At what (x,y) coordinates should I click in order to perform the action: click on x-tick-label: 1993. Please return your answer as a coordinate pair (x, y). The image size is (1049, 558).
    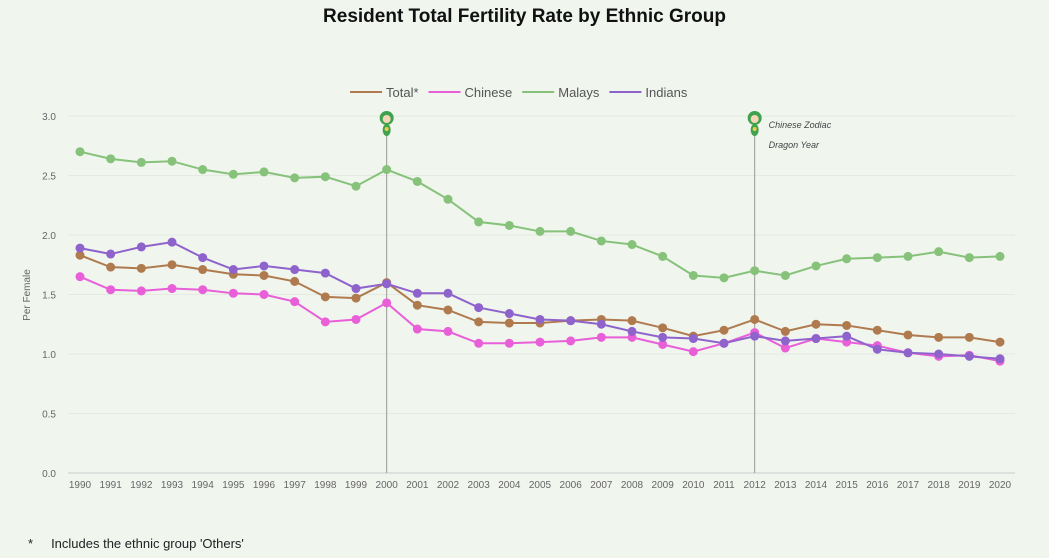
    Looking at the image, I should click on (172, 485).